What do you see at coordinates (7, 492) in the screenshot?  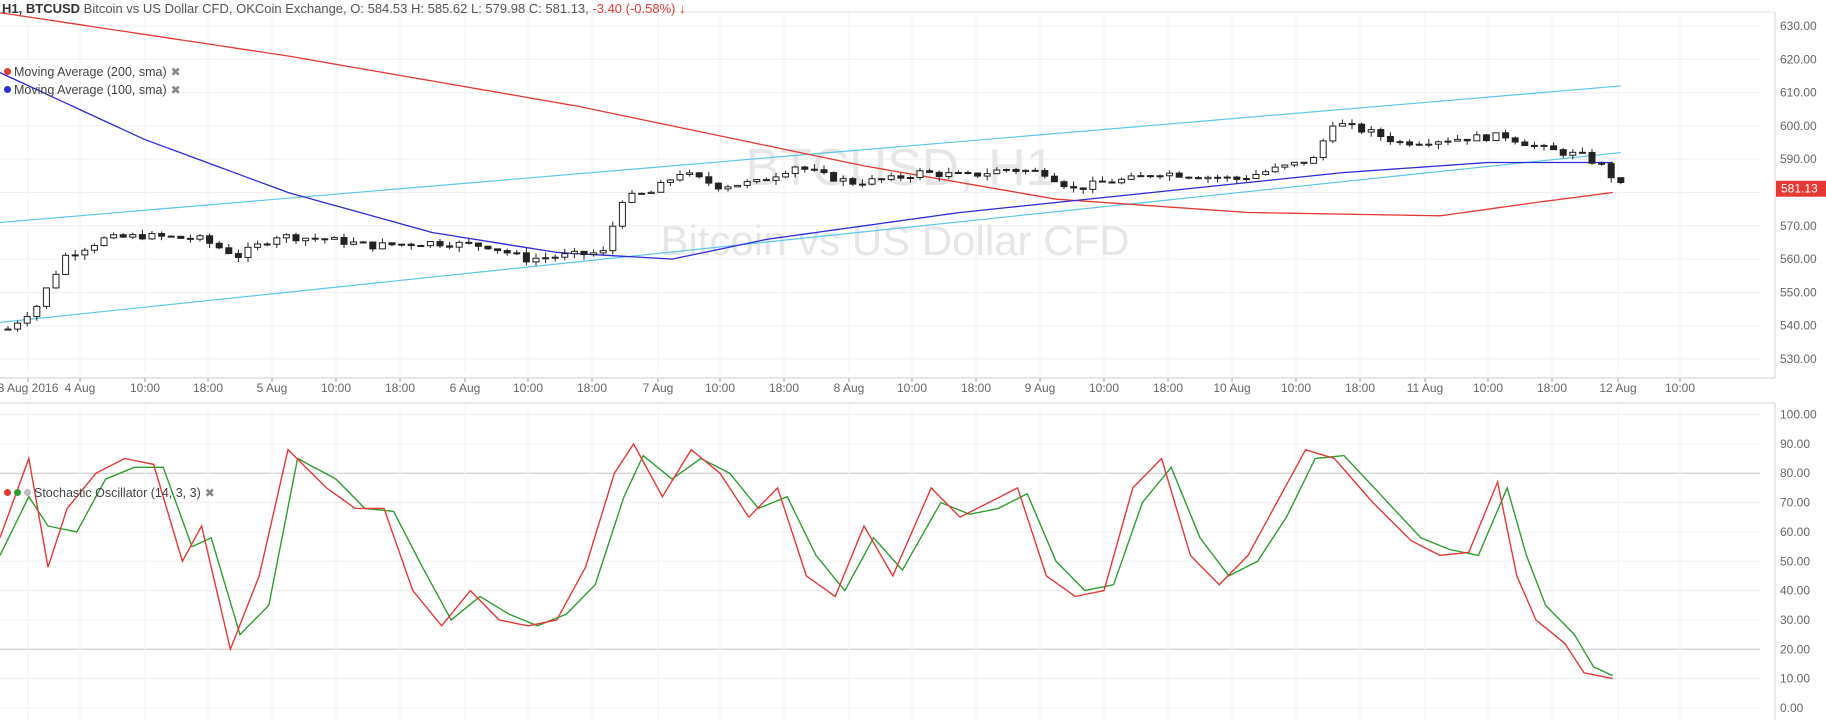 I see `stoch-k-color-dot` at bounding box center [7, 492].